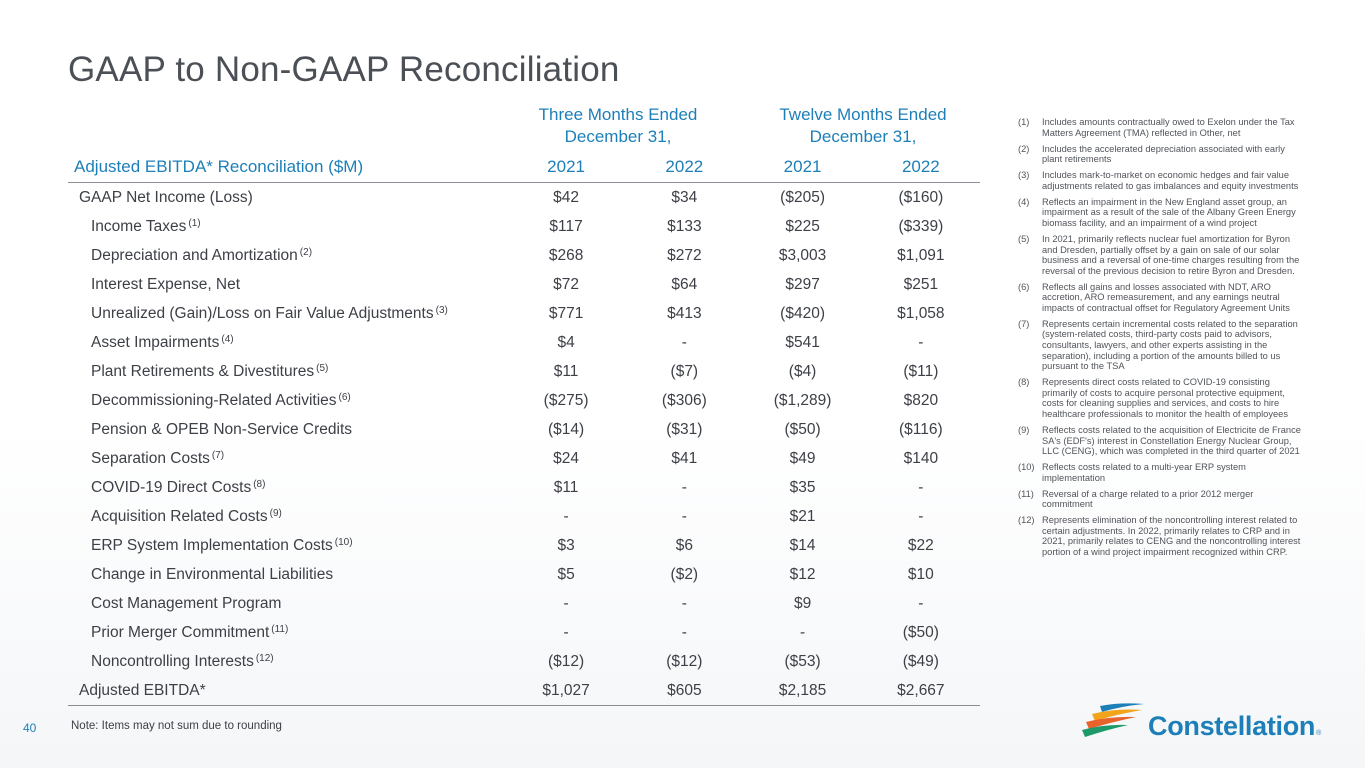  What do you see at coordinates (920, 574) in the screenshot?
I see `value-cell: $10` at bounding box center [920, 574].